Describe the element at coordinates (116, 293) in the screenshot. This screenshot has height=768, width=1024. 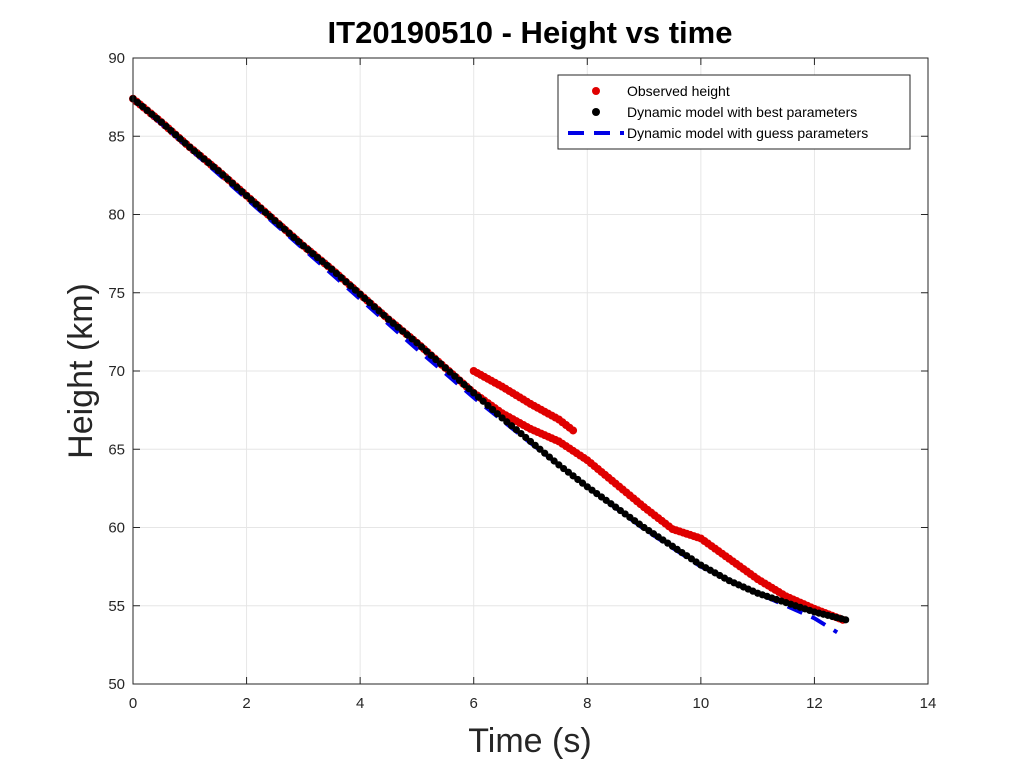
I see `y-tick-label: 75` at that location.